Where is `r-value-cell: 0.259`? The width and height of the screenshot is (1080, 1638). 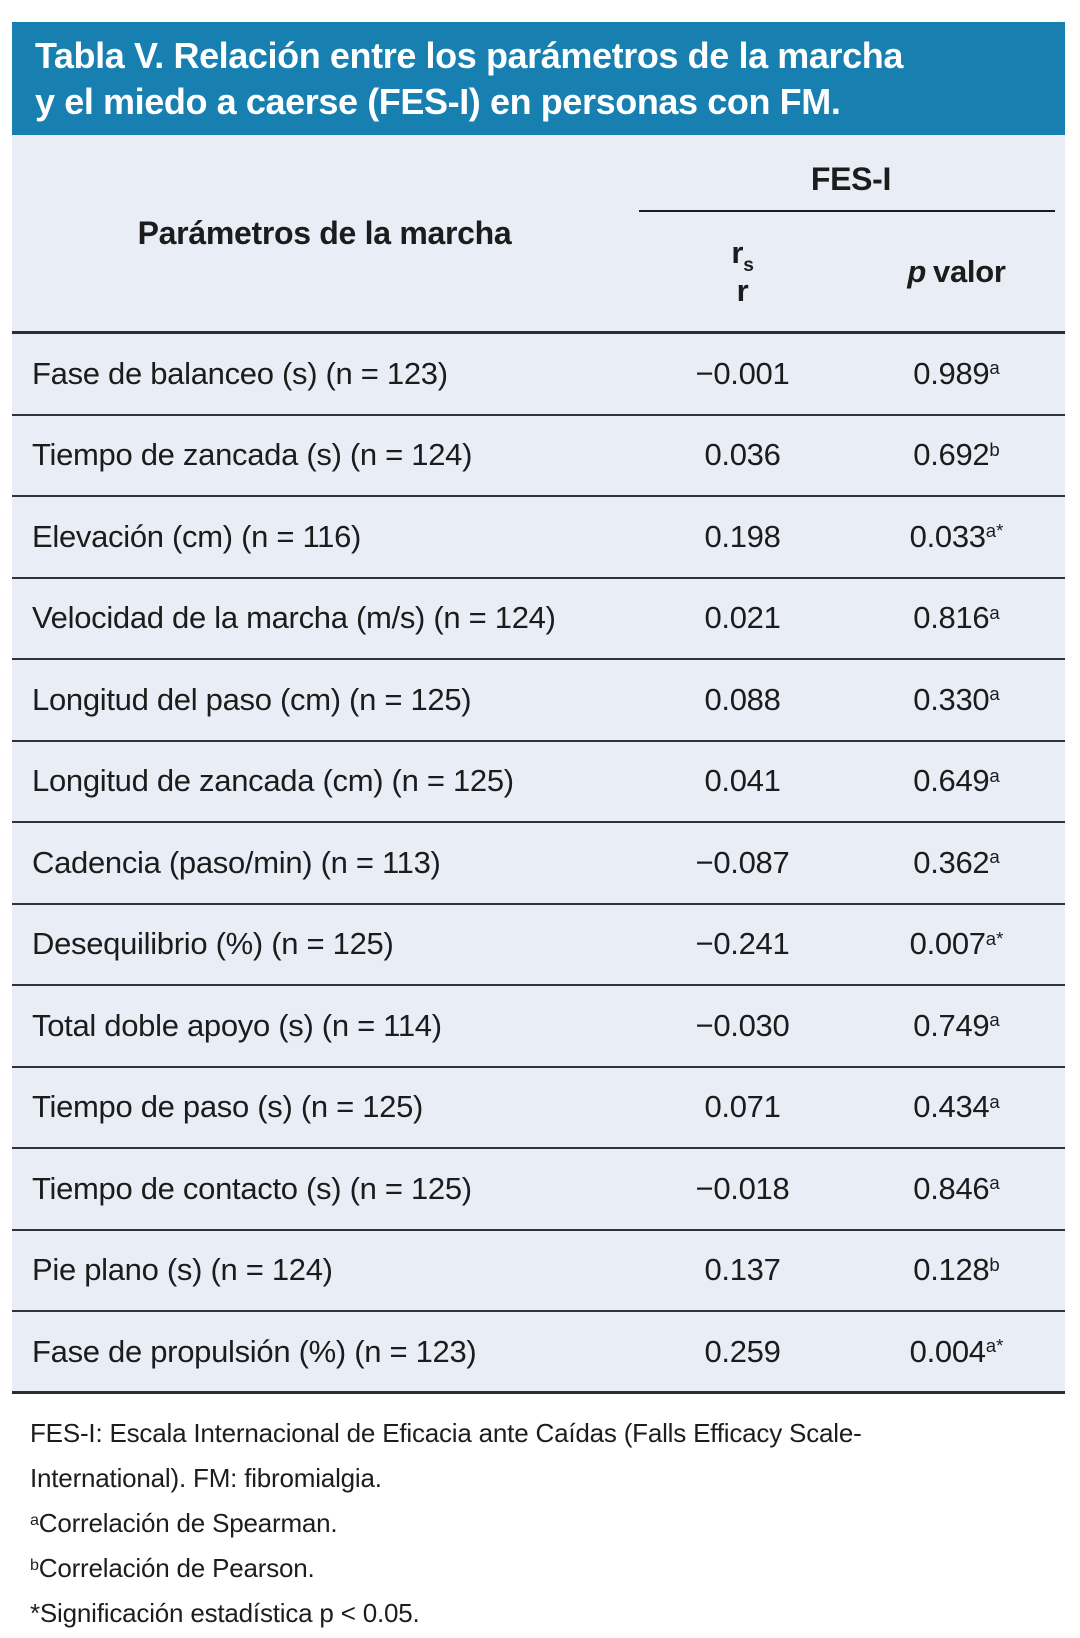 r-value-cell: 0.259 is located at coordinates (742, 1351).